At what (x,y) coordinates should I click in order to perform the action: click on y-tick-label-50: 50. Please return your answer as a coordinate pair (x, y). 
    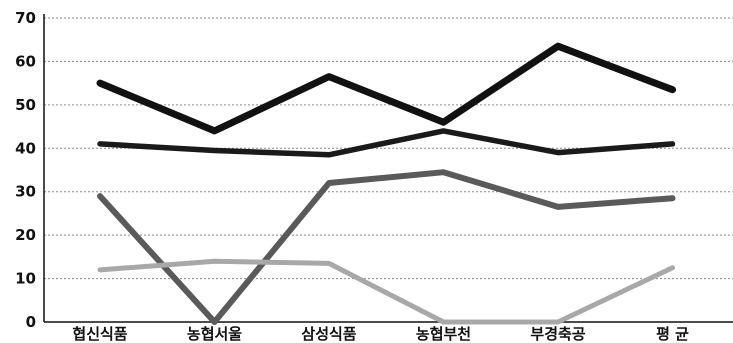
    Looking at the image, I should click on (25, 105).